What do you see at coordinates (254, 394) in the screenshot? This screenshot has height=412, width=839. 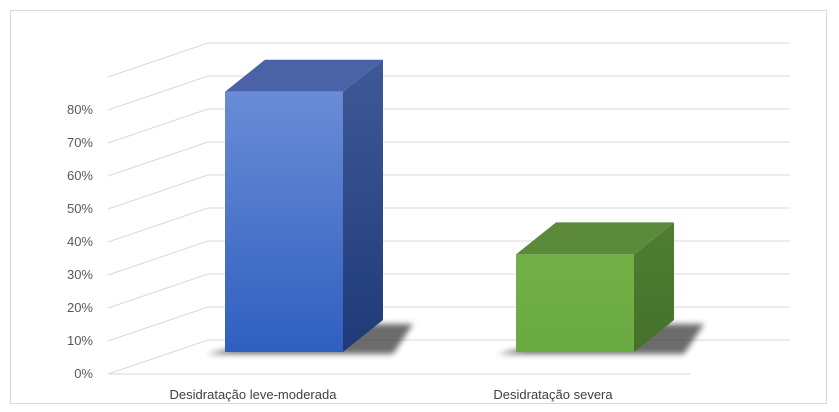 I see `x-category-label: Desidratação leve-moderada` at bounding box center [254, 394].